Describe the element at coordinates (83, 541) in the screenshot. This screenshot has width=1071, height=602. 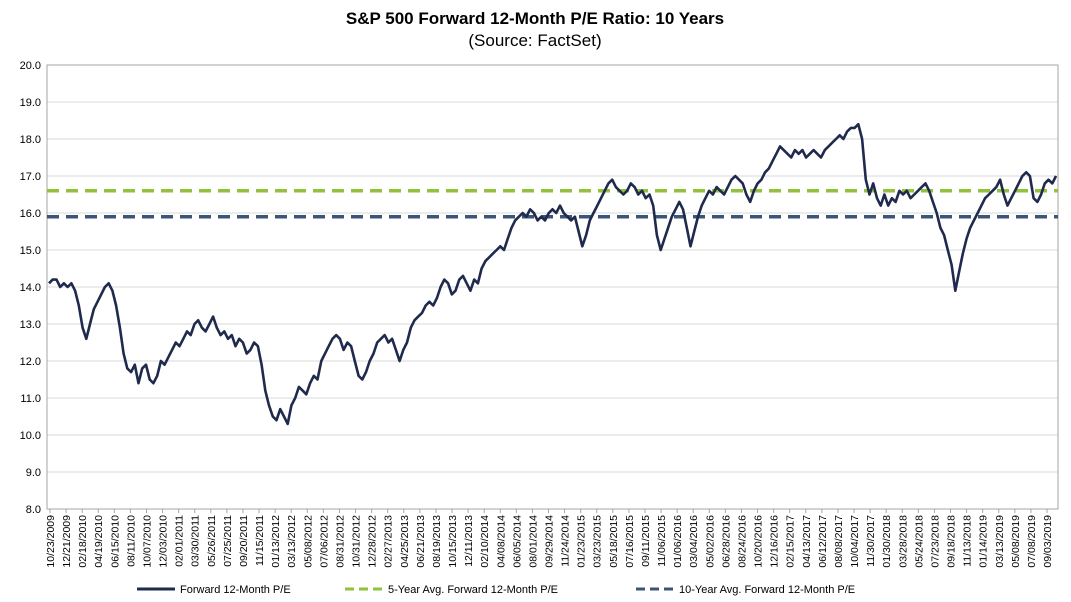
I see `x-tick-label: 02/18/2010` at that location.